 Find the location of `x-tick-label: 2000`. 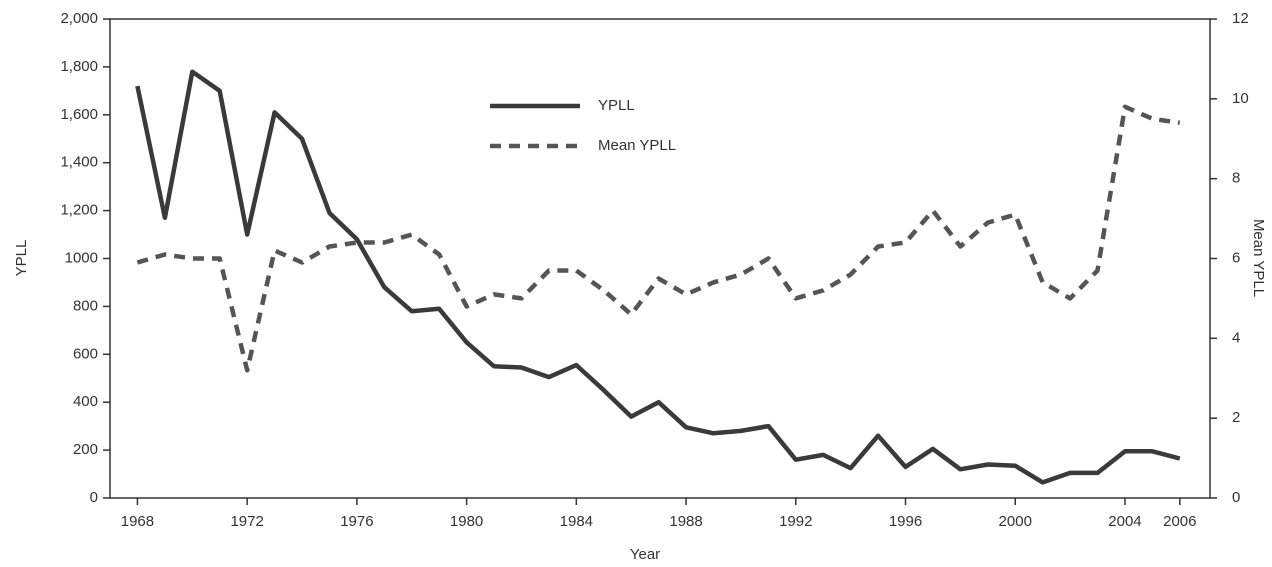

x-tick-label: 2000 is located at coordinates (1015, 521).